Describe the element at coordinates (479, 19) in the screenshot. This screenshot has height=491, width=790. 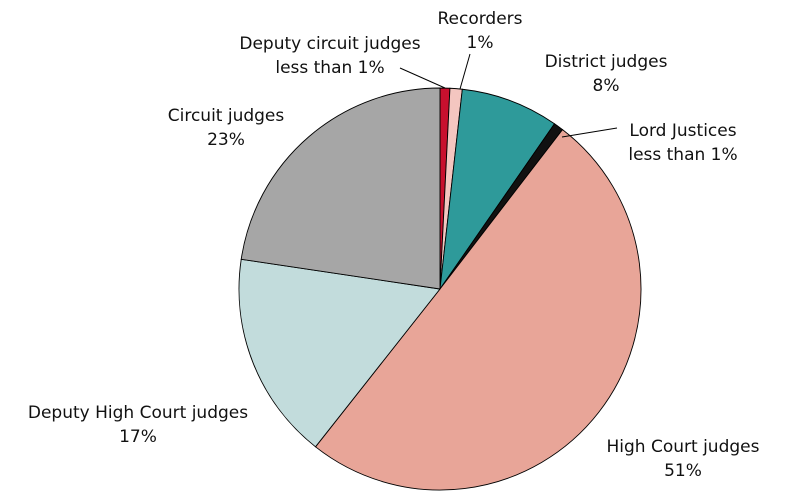
I see `slice-label: Recorders` at that location.